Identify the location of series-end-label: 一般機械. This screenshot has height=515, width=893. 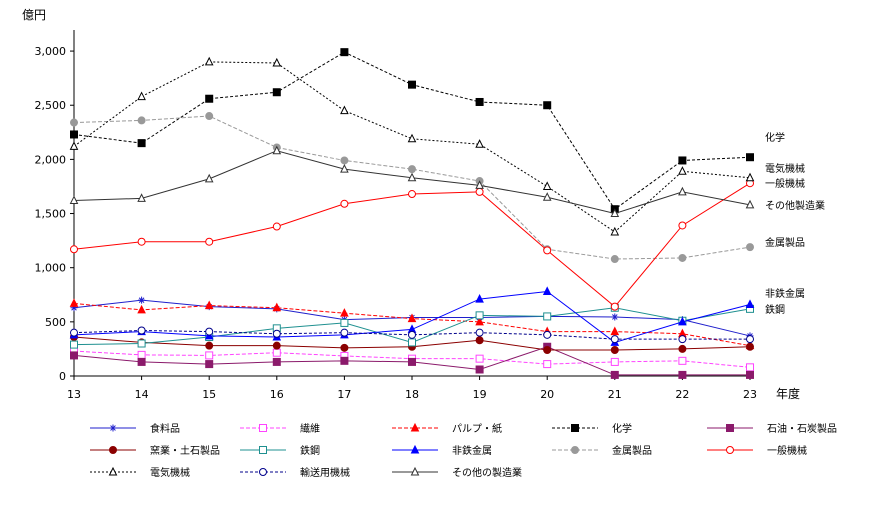
(785, 183).